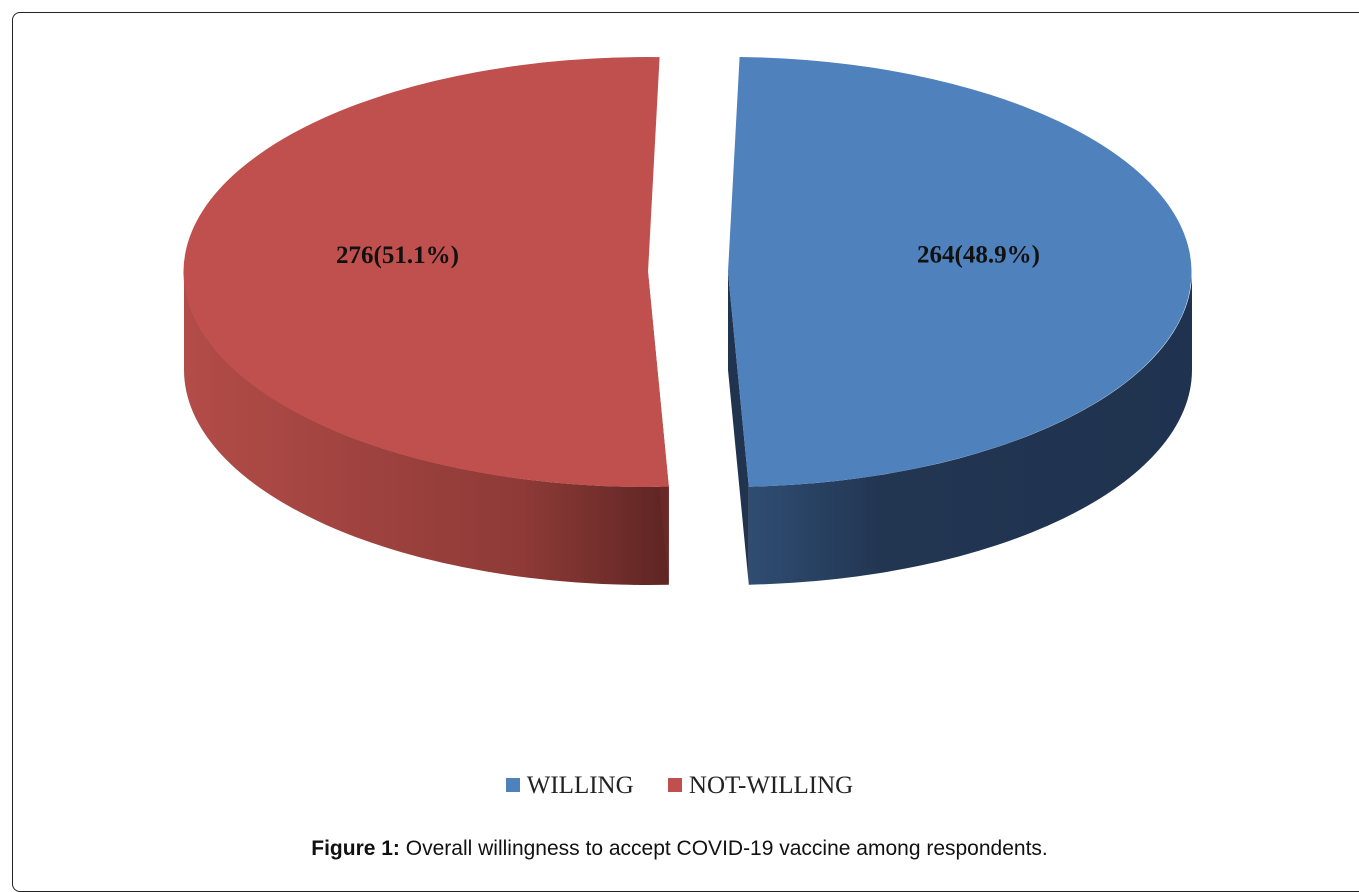 The image size is (1359, 892). Describe the element at coordinates (738, 428) in the screenshot. I see `pie-cut-face-willing` at that location.